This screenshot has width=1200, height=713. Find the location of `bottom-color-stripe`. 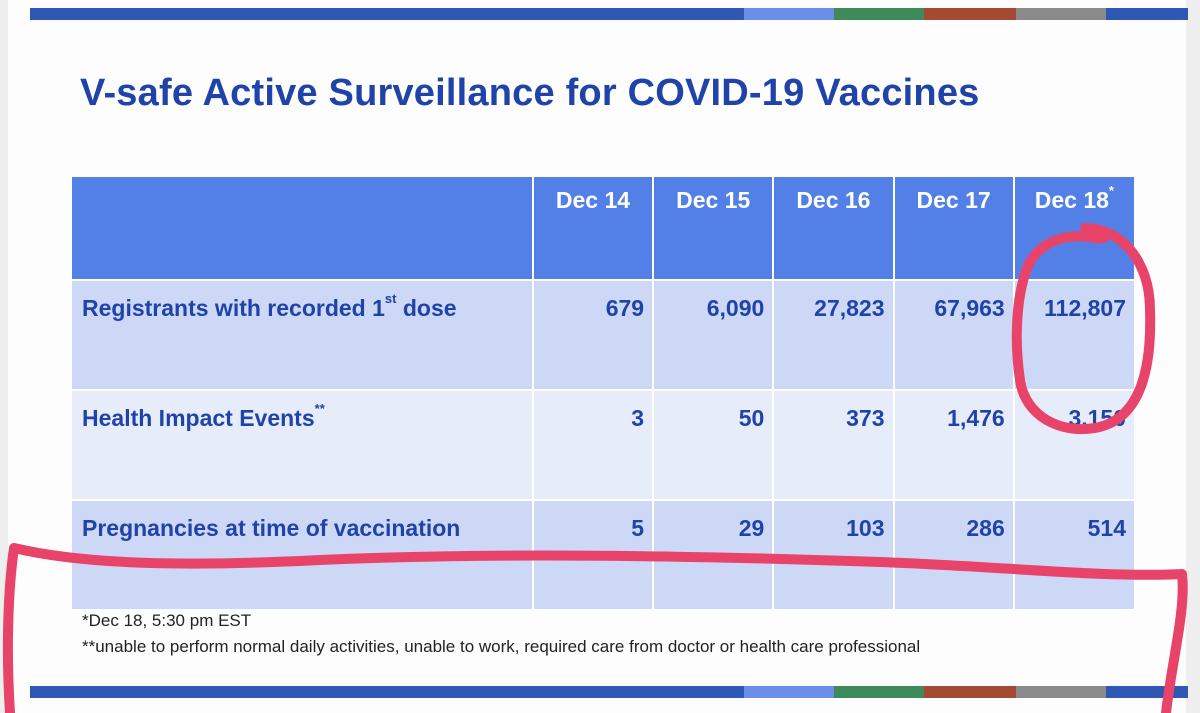

bottom-color-stripe is located at coordinates (609, 692).